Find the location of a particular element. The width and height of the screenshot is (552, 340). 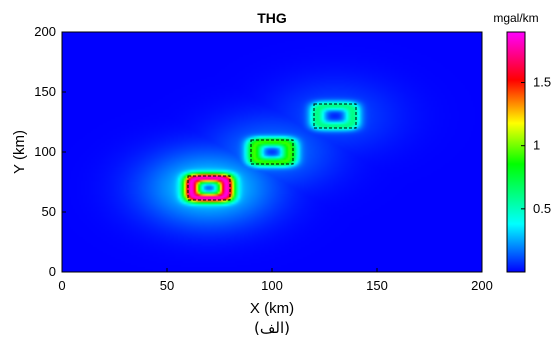

x-axis: 0 50 100 150 200 is located at coordinates (275, 280).